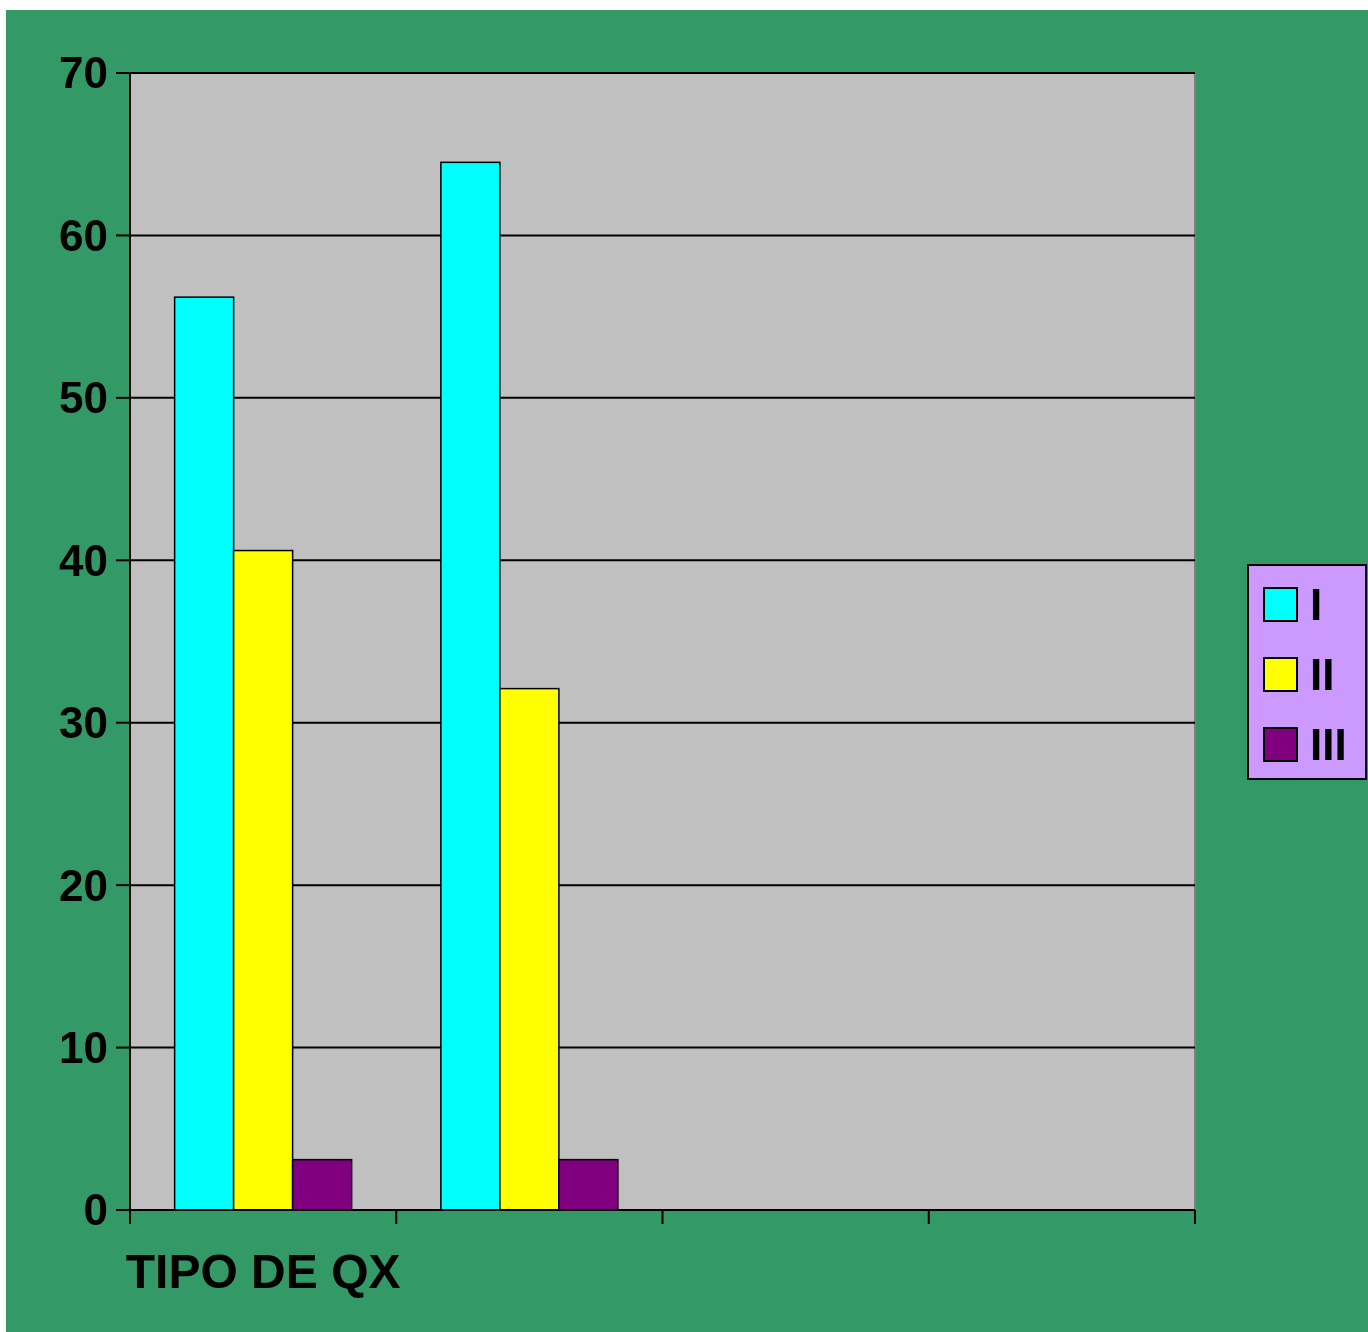 The width and height of the screenshot is (1368, 1332). I want to click on y-tick-label: 30, so click(83, 723).